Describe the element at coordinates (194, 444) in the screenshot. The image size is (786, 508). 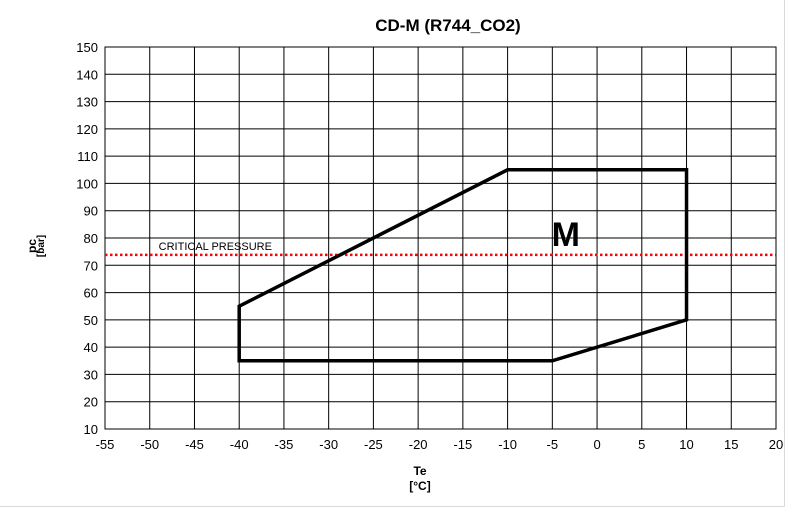
I see `x-tick-label: -45` at that location.